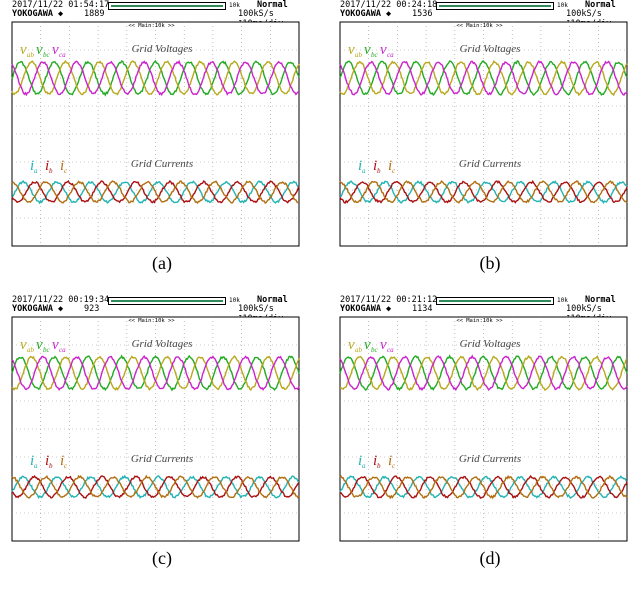  What do you see at coordinates (389, 5) in the screenshot?
I see `timestamp: 2017/11/22 00:24:18` at bounding box center [389, 5].